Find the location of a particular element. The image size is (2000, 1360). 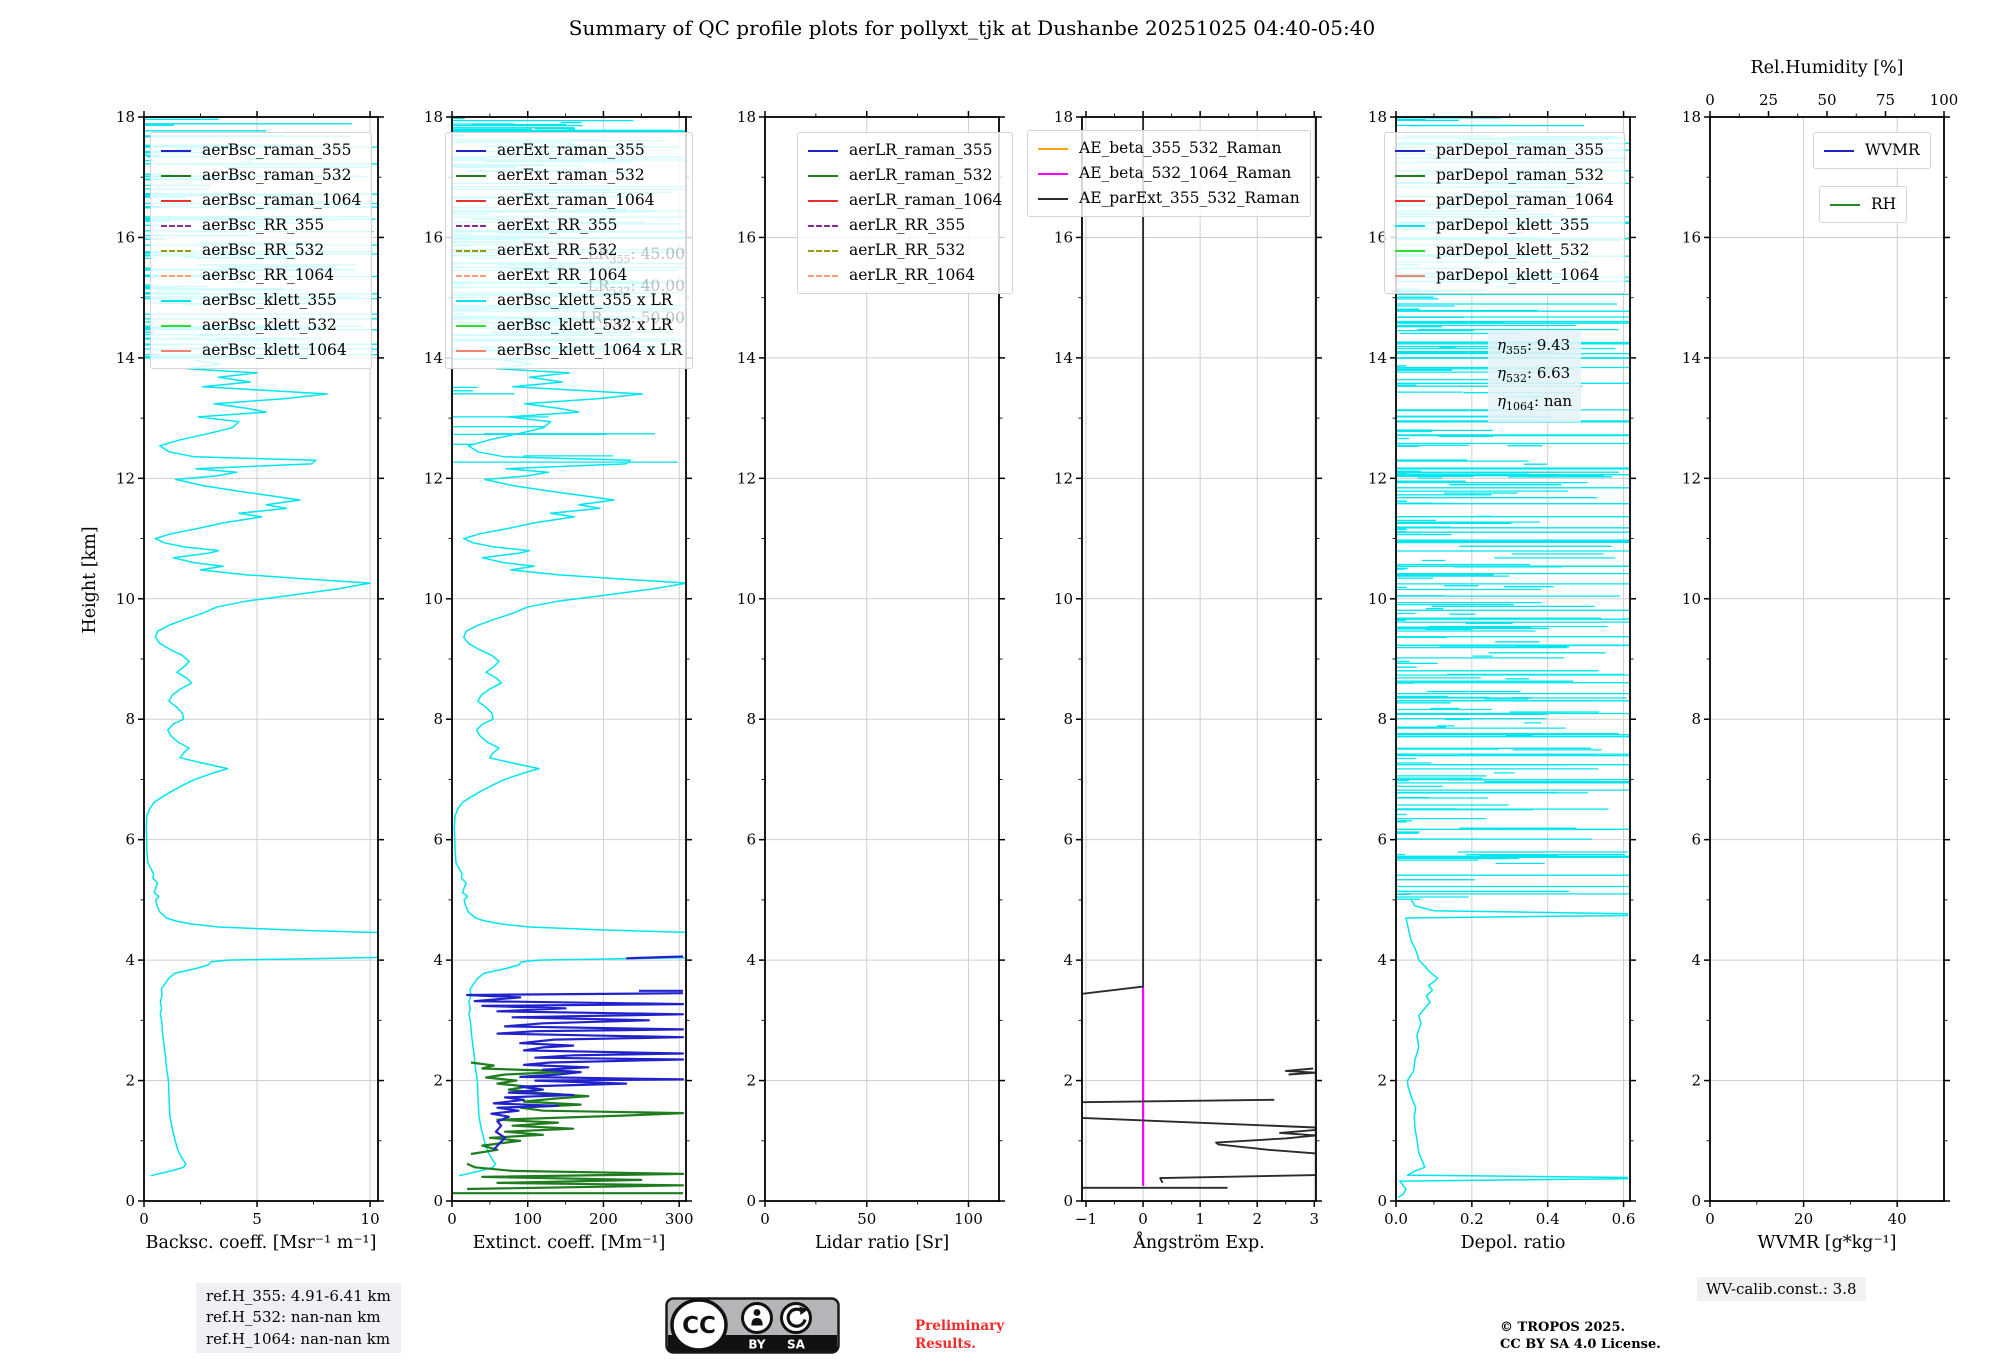

legend-item: aerBsc_RR_1064 is located at coordinates (261, 275).